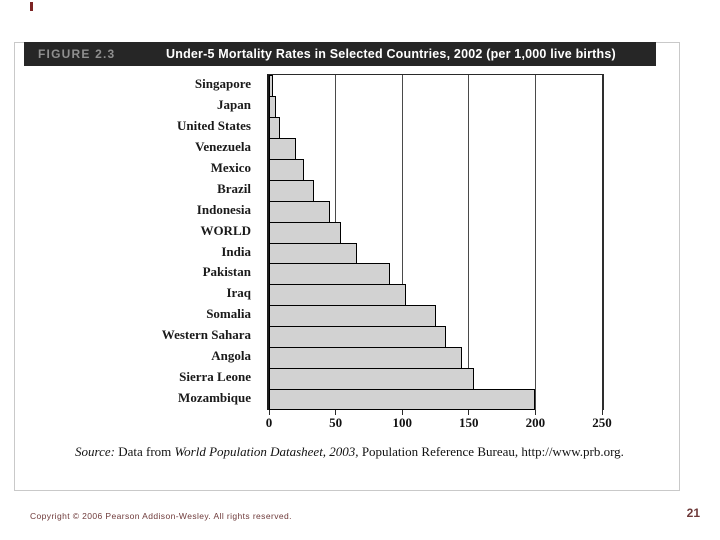 This screenshot has height=540, width=720. Describe the element at coordinates (269, 422) in the screenshot. I see `x-tick-label-0: 0` at that location.